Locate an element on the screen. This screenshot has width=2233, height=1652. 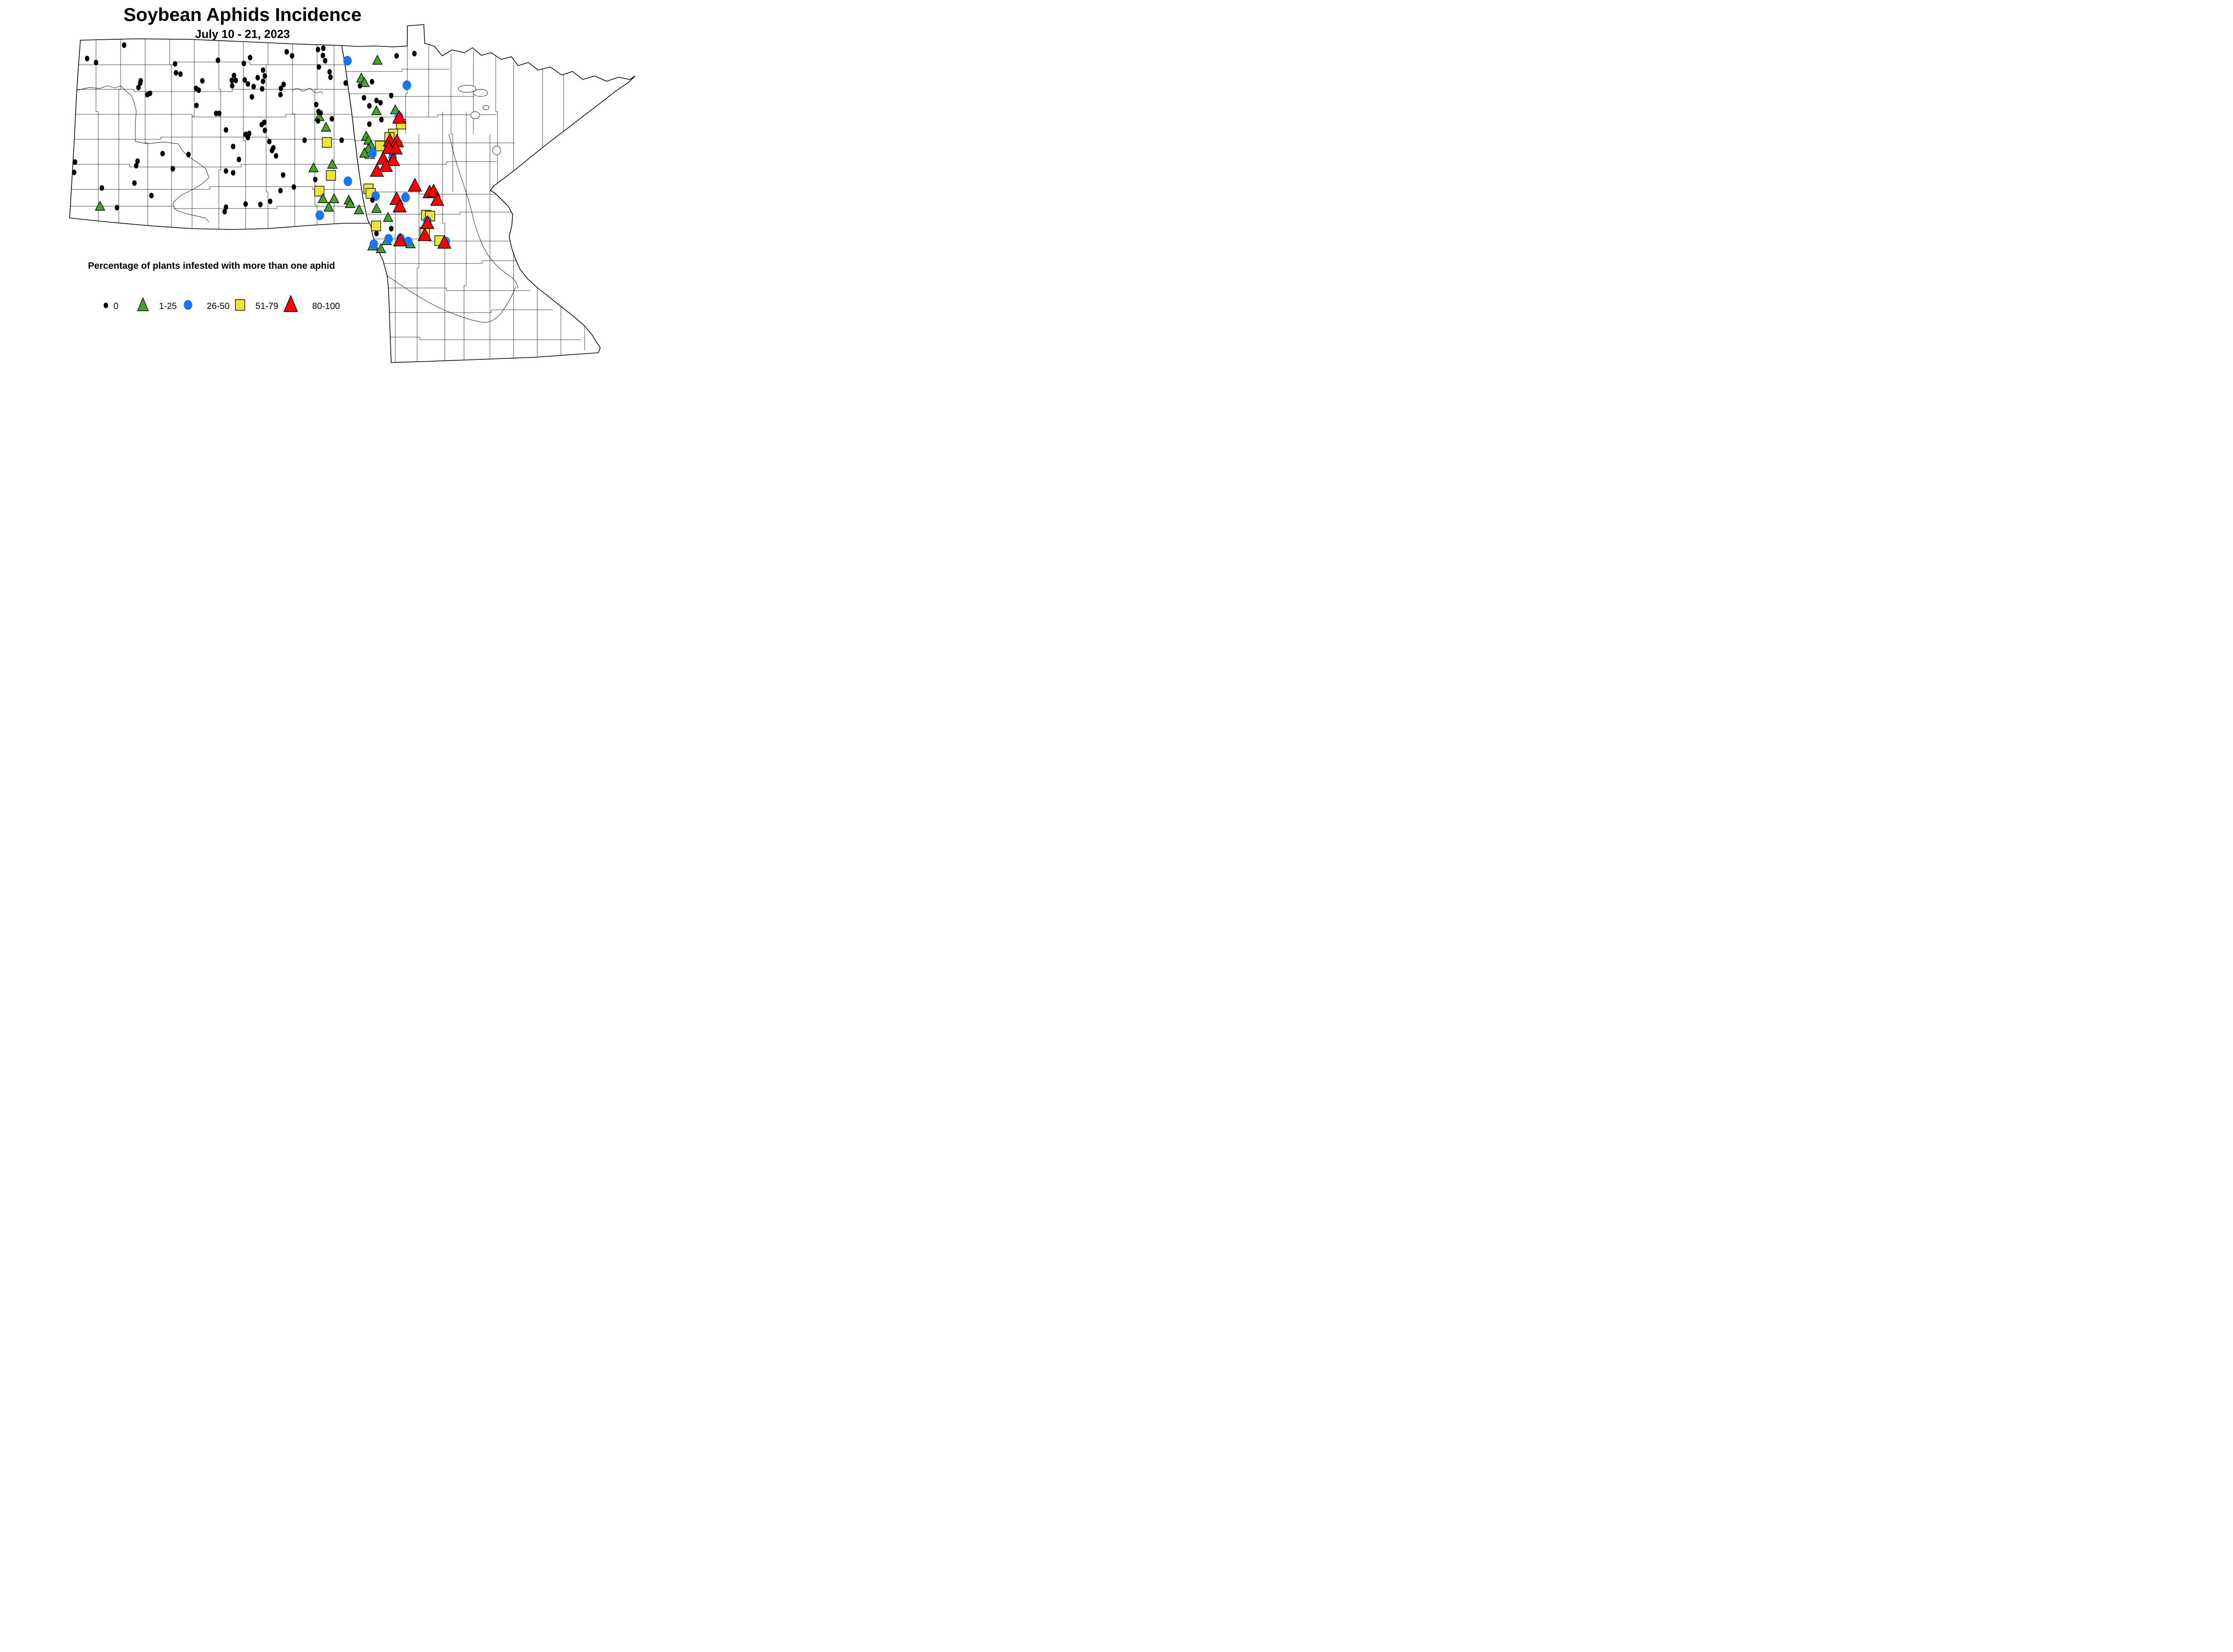
lower-red-lake is located at coordinates (480, 93).